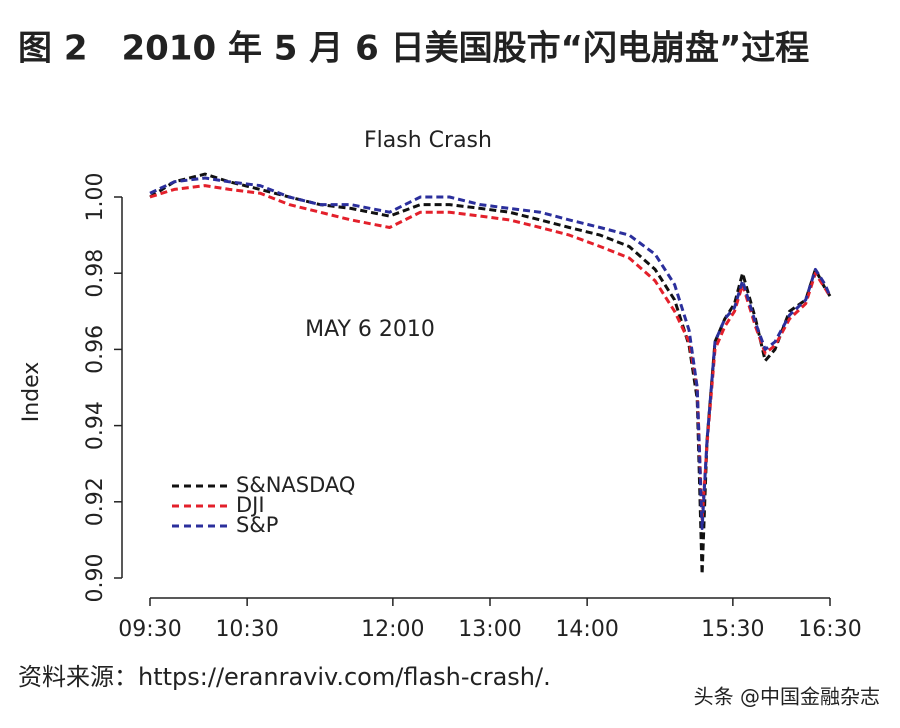  What do you see at coordinates (392, 629) in the screenshot?
I see `x-tick-label: 12:00` at bounding box center [392, 629].